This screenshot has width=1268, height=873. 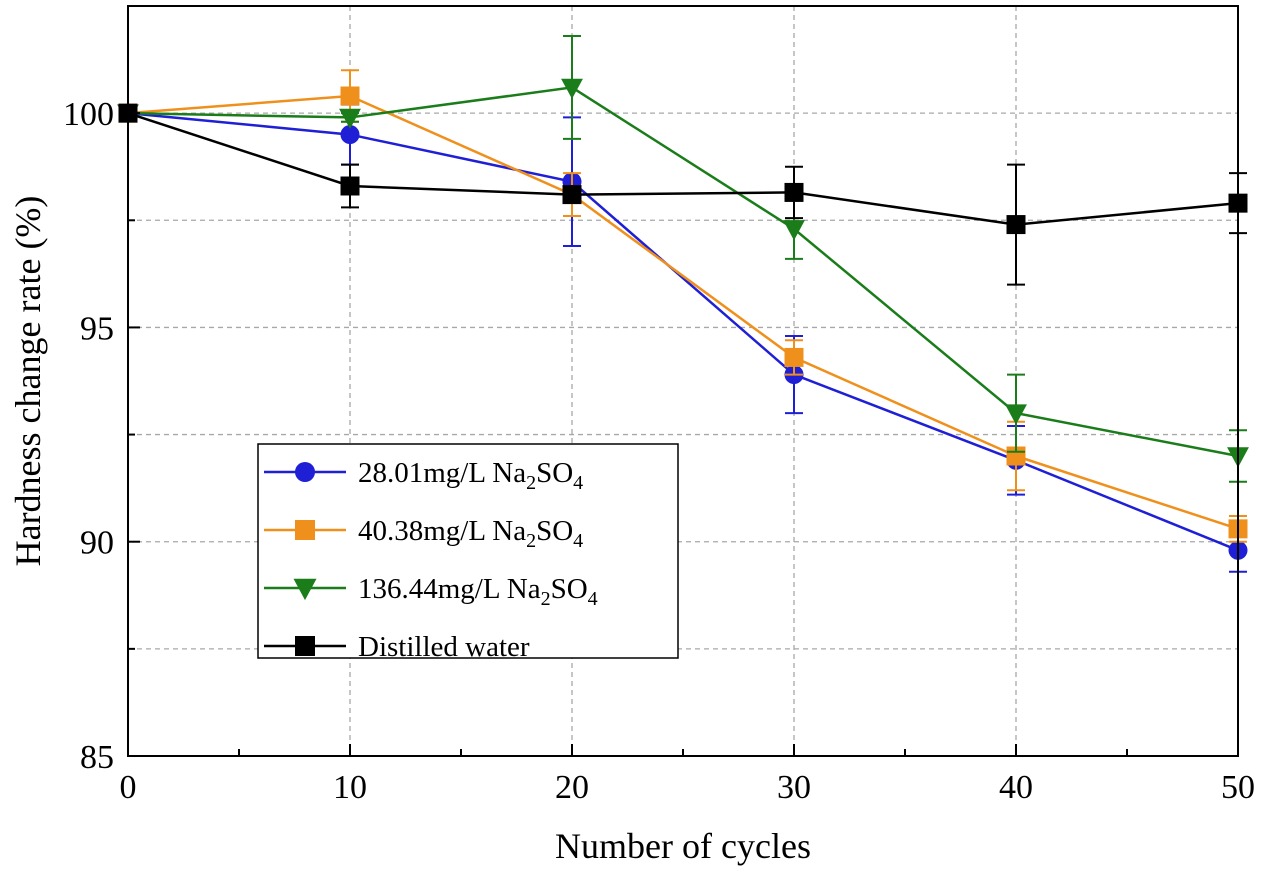 I want to click on y-tick-label: 85, so click(x=97, y=757).